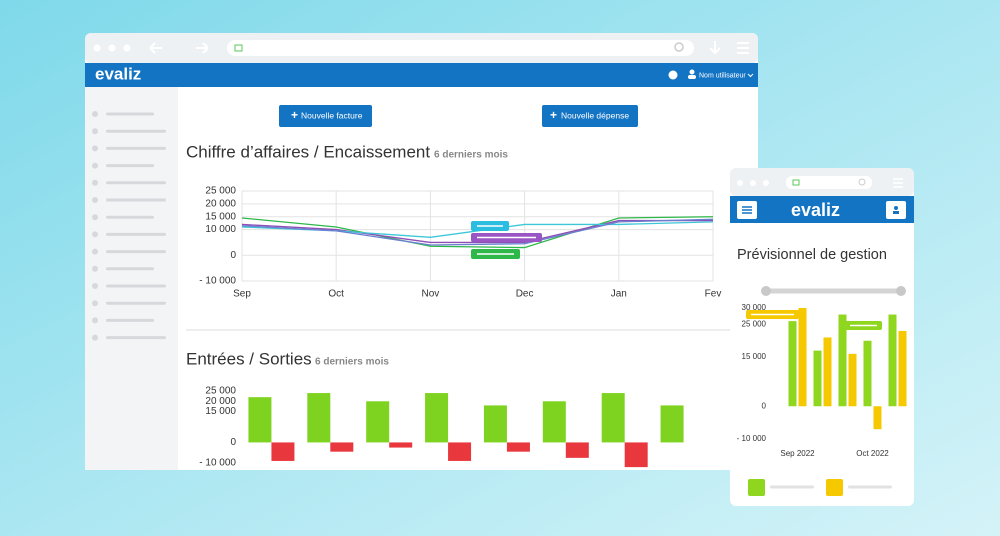 Image resolution: width=1000 pixels, height=536 pixels. I want to click on chart-title: Chiffre d’affaires / Encaissement, so click(308, 151).